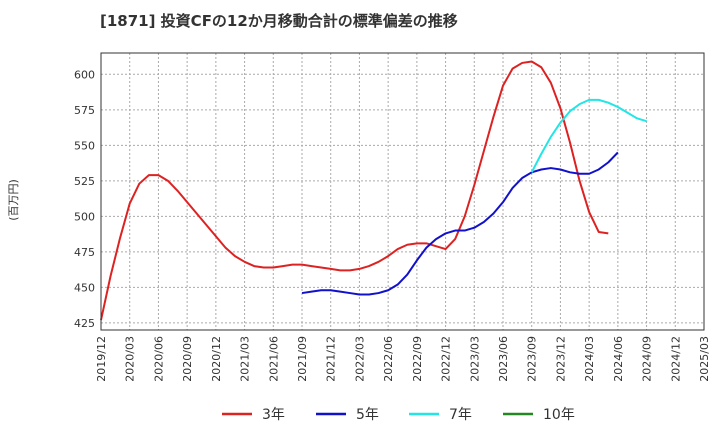 The image size is (720, 440). Describe the element at coordinates (704, 359) in the screenshot. I see `x-tick-label: 2025/03` at that location.